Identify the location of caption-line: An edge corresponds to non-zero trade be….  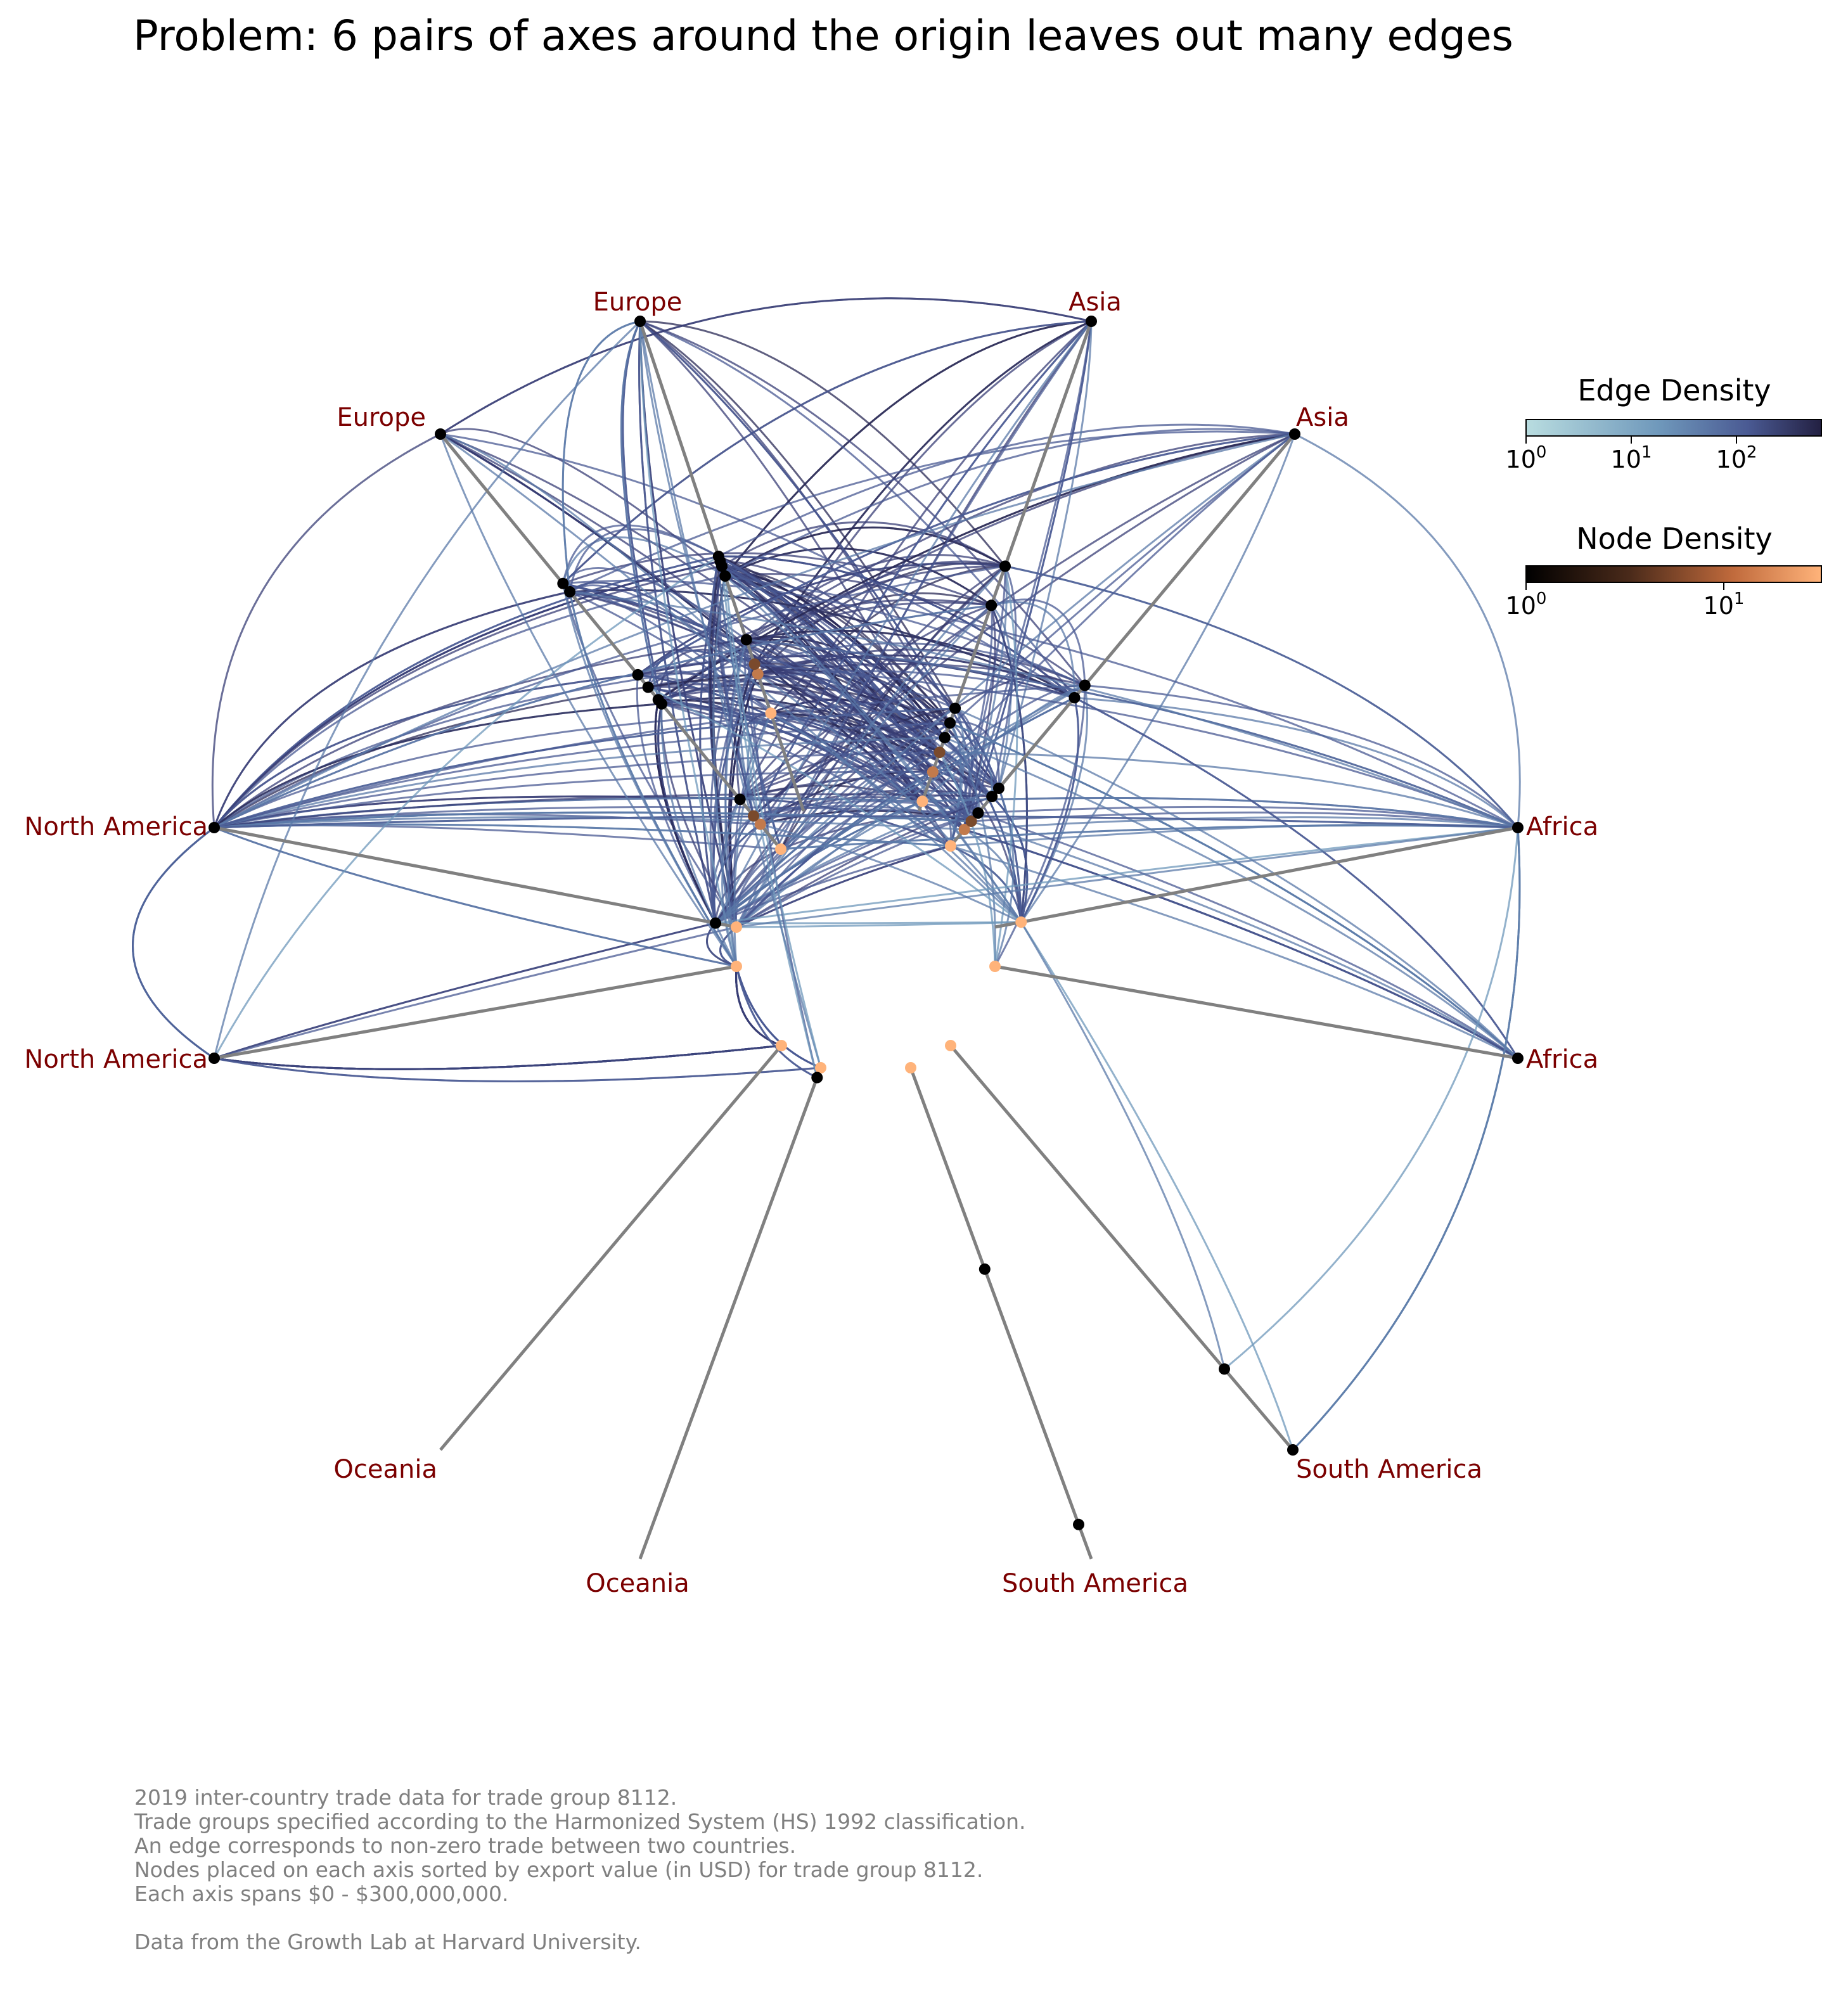
(465, 1846).